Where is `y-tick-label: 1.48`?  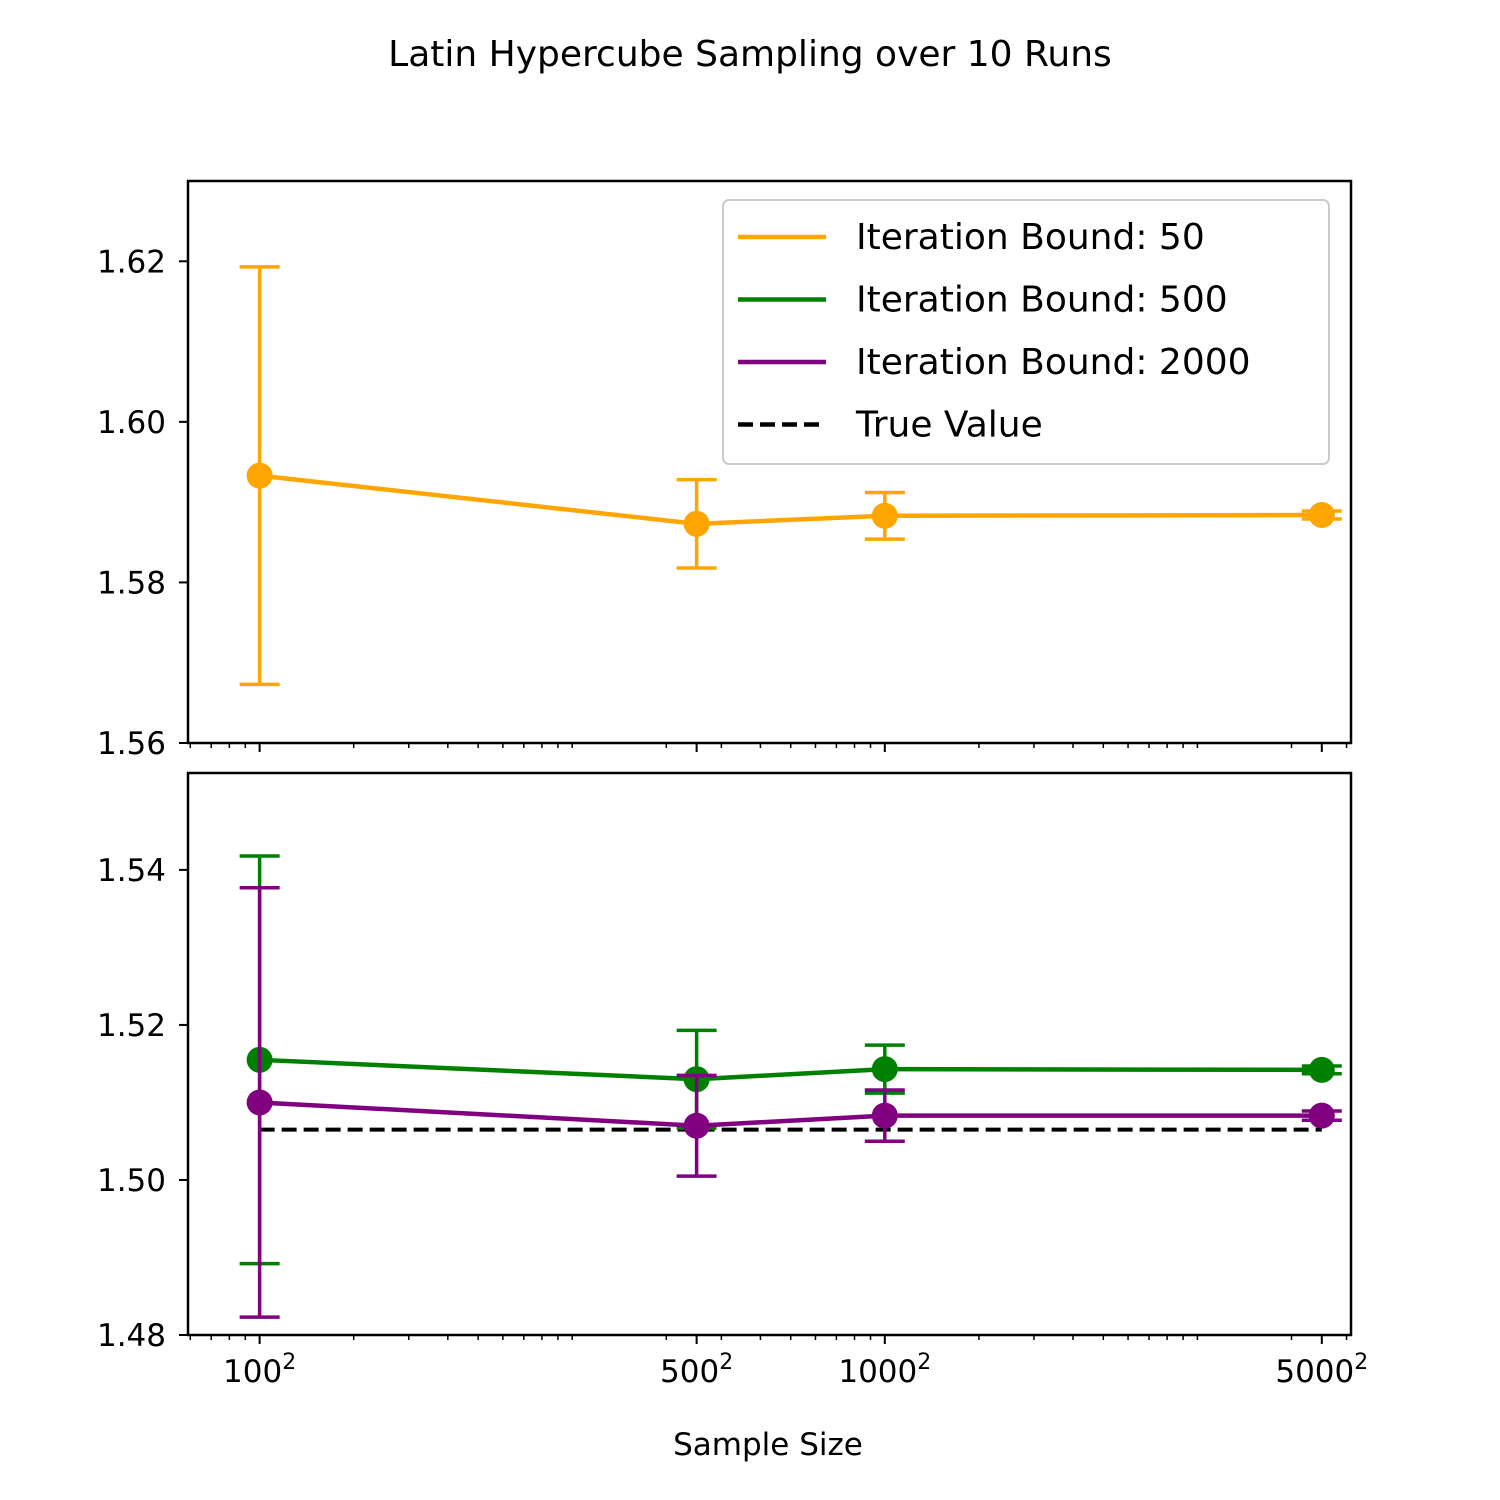
y-tick-label: 1.48 is located at coordinates (131, 1336).